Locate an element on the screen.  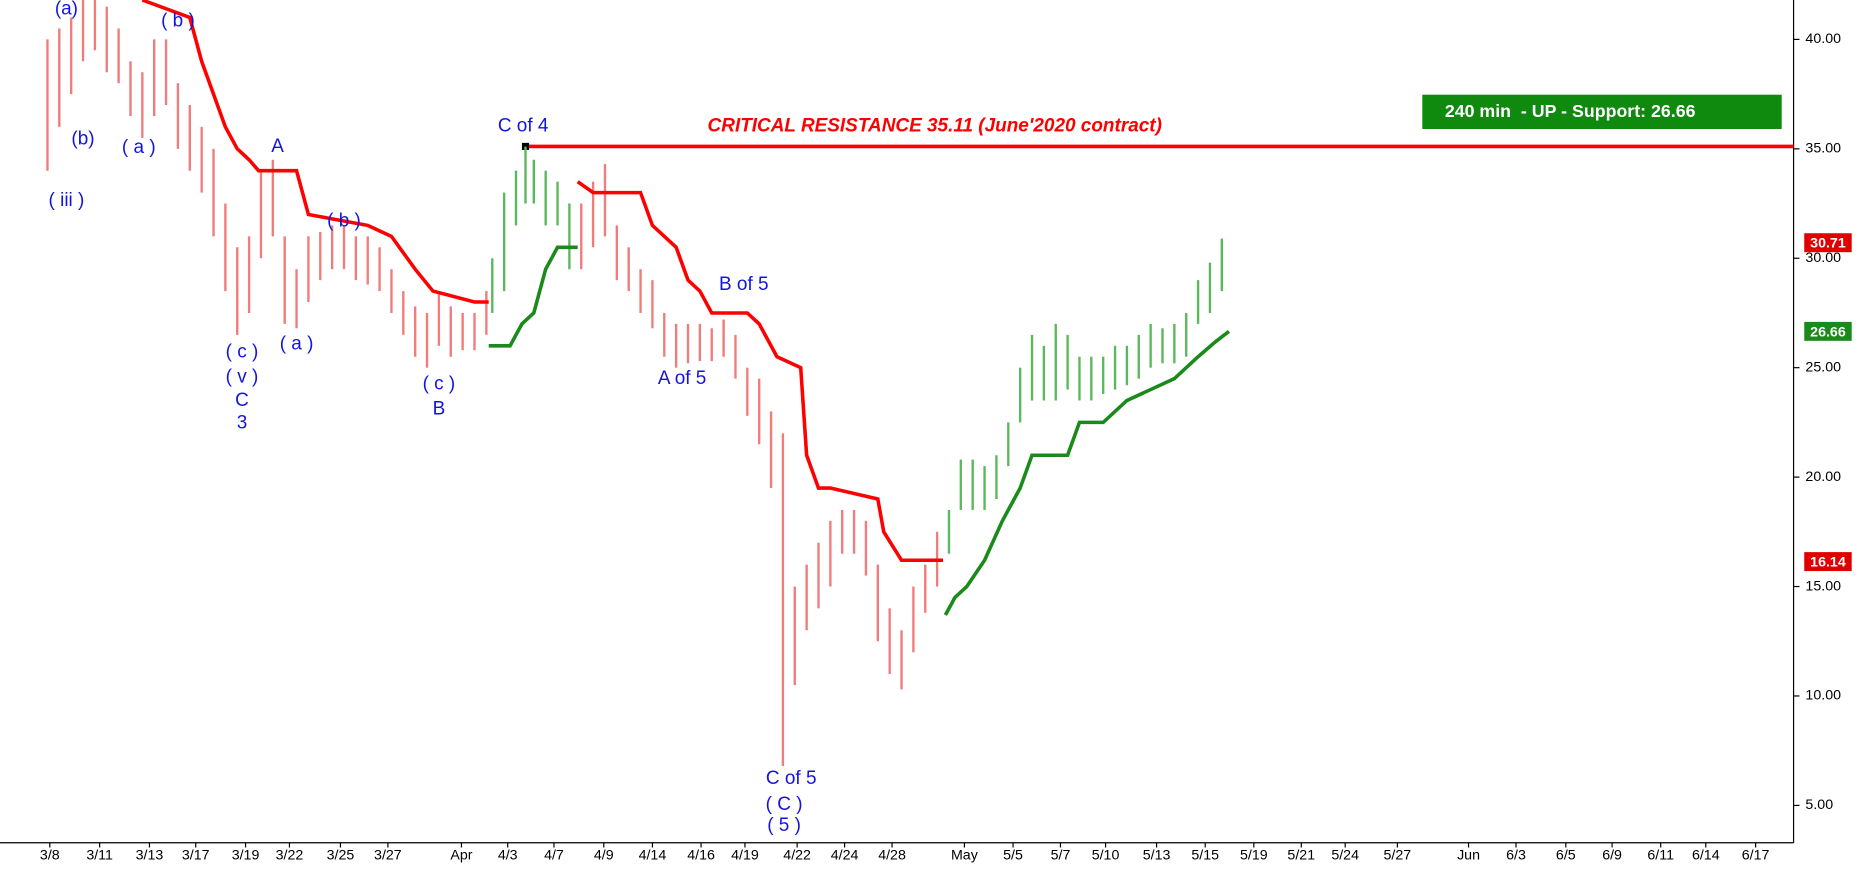
x-tick-label: 6/9 is located at coordinates (1612, 856).